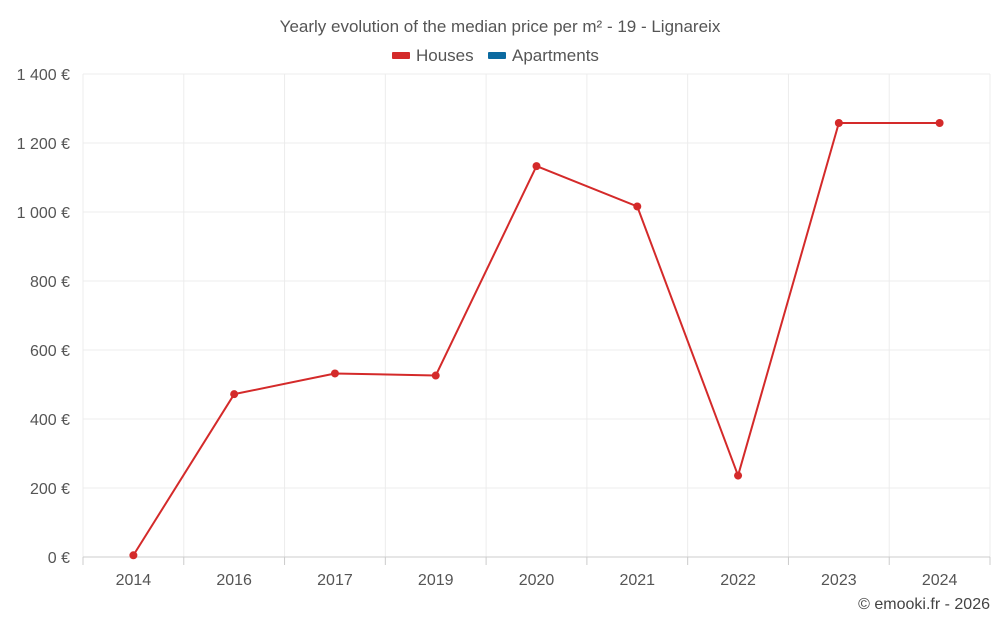 The width and height of the screenshot is (1000, 625). Describe the element at coordinates (50, 489) in the screenshot. I see `y-tick-label: 200 €` at that location.